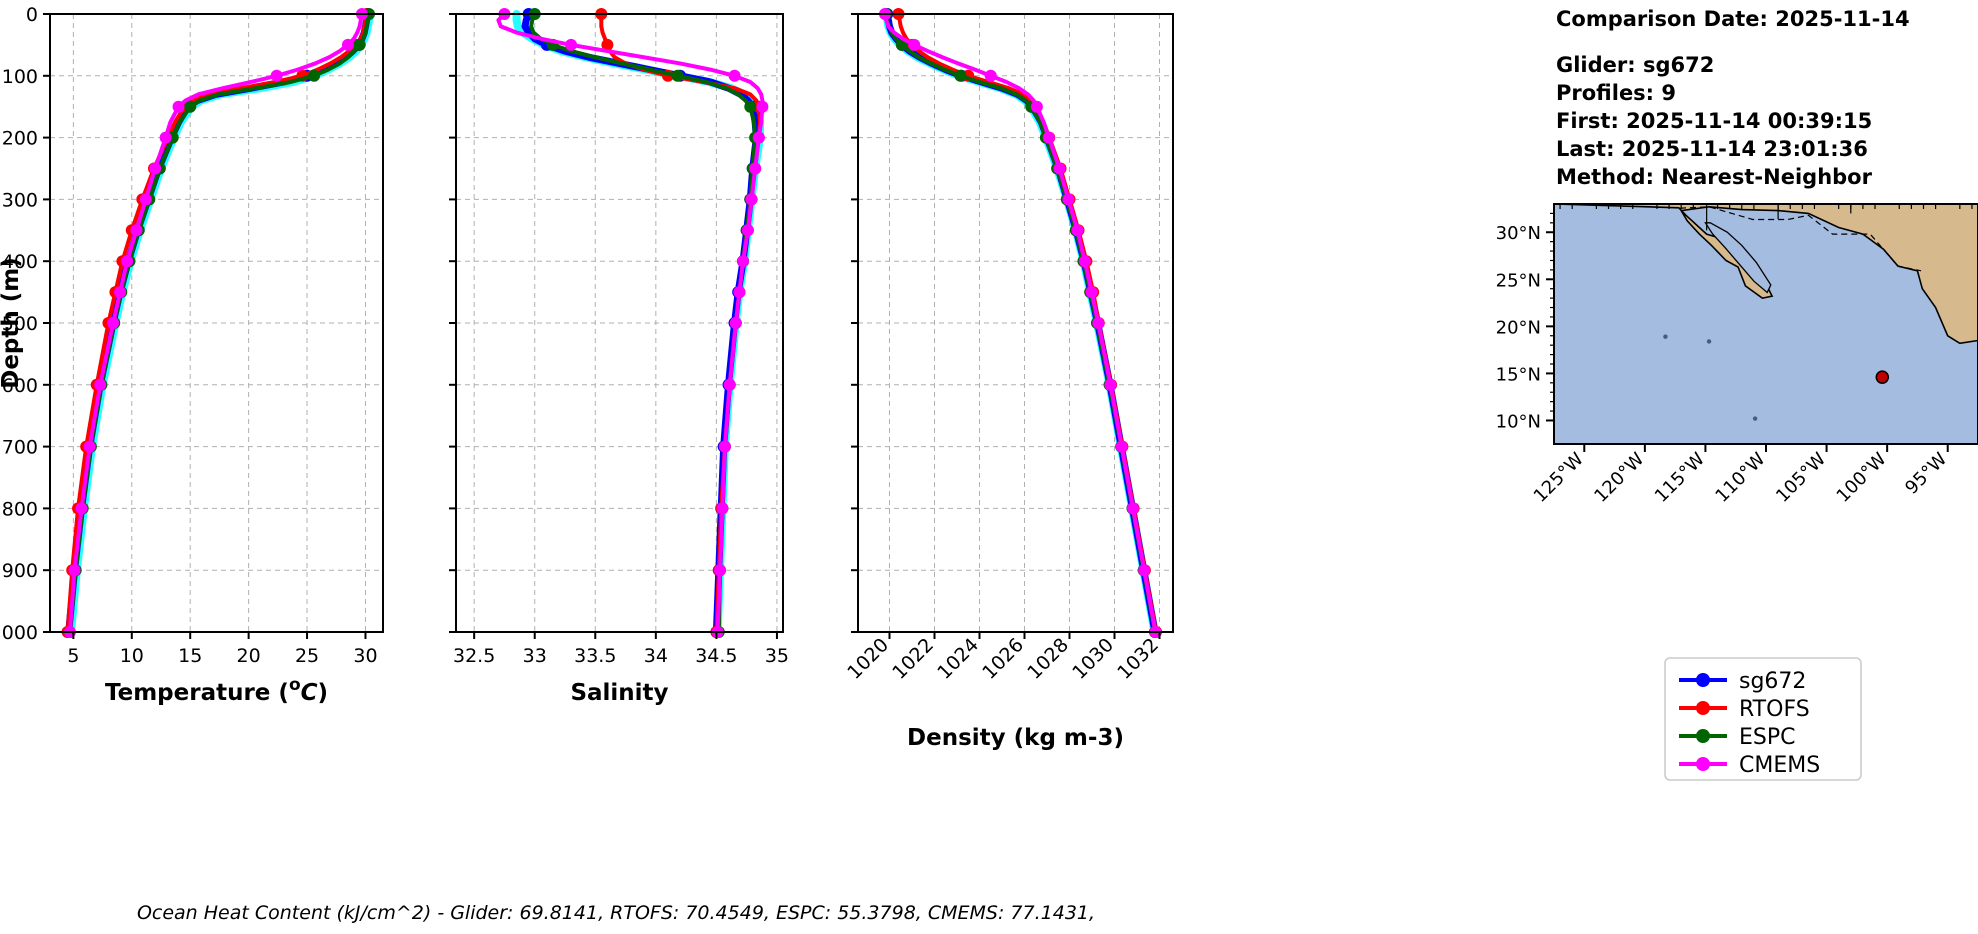 The width and height of the screenshot is (1978, 934). What do you see at coordinates (474, 656) in the screenshot?
I see `x-tick-label: 32.5` at bounding box center [474, 656].